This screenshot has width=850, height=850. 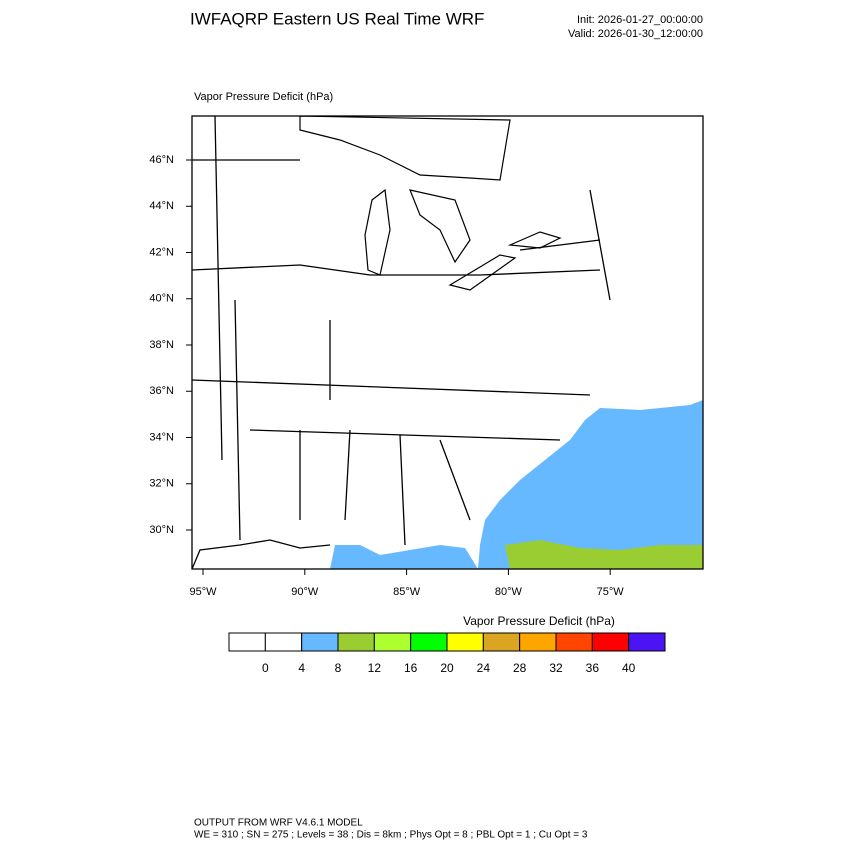 I want to click on colorbar-label: 36, so click(x=593, y=668).